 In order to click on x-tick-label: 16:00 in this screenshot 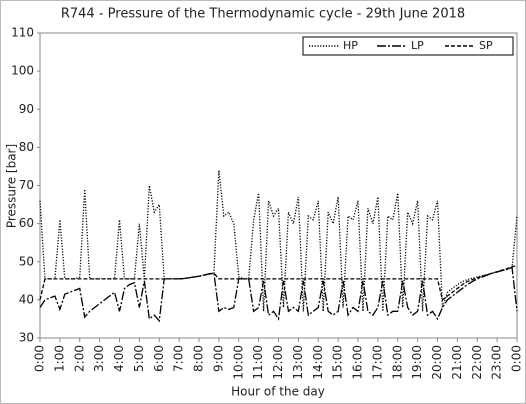, I will do `click(358, 362)`.